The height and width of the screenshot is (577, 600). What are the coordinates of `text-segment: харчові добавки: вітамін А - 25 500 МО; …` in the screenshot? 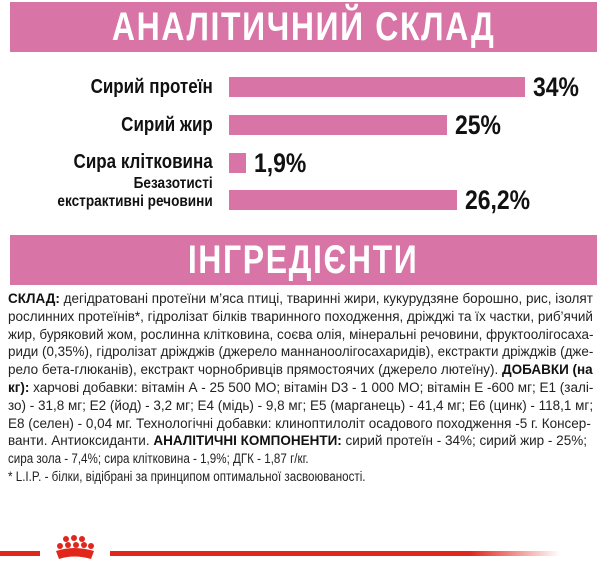 It's located at (311, 387).